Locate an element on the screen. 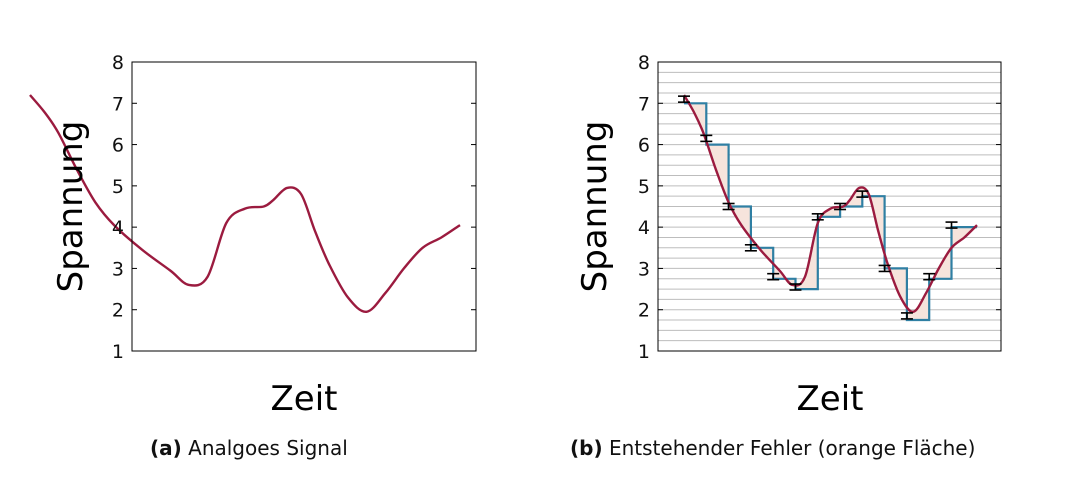 This screenshot has height=494, width=1076. caption-a-text: Analgoes Signal is located at coordinates (268, 448).